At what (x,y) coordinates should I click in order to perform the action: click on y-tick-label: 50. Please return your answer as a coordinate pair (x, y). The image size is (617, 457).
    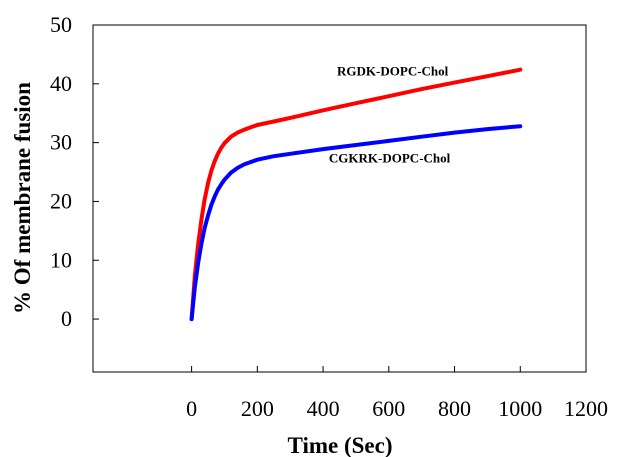
    Looking at the image, I should click on (61, 24).